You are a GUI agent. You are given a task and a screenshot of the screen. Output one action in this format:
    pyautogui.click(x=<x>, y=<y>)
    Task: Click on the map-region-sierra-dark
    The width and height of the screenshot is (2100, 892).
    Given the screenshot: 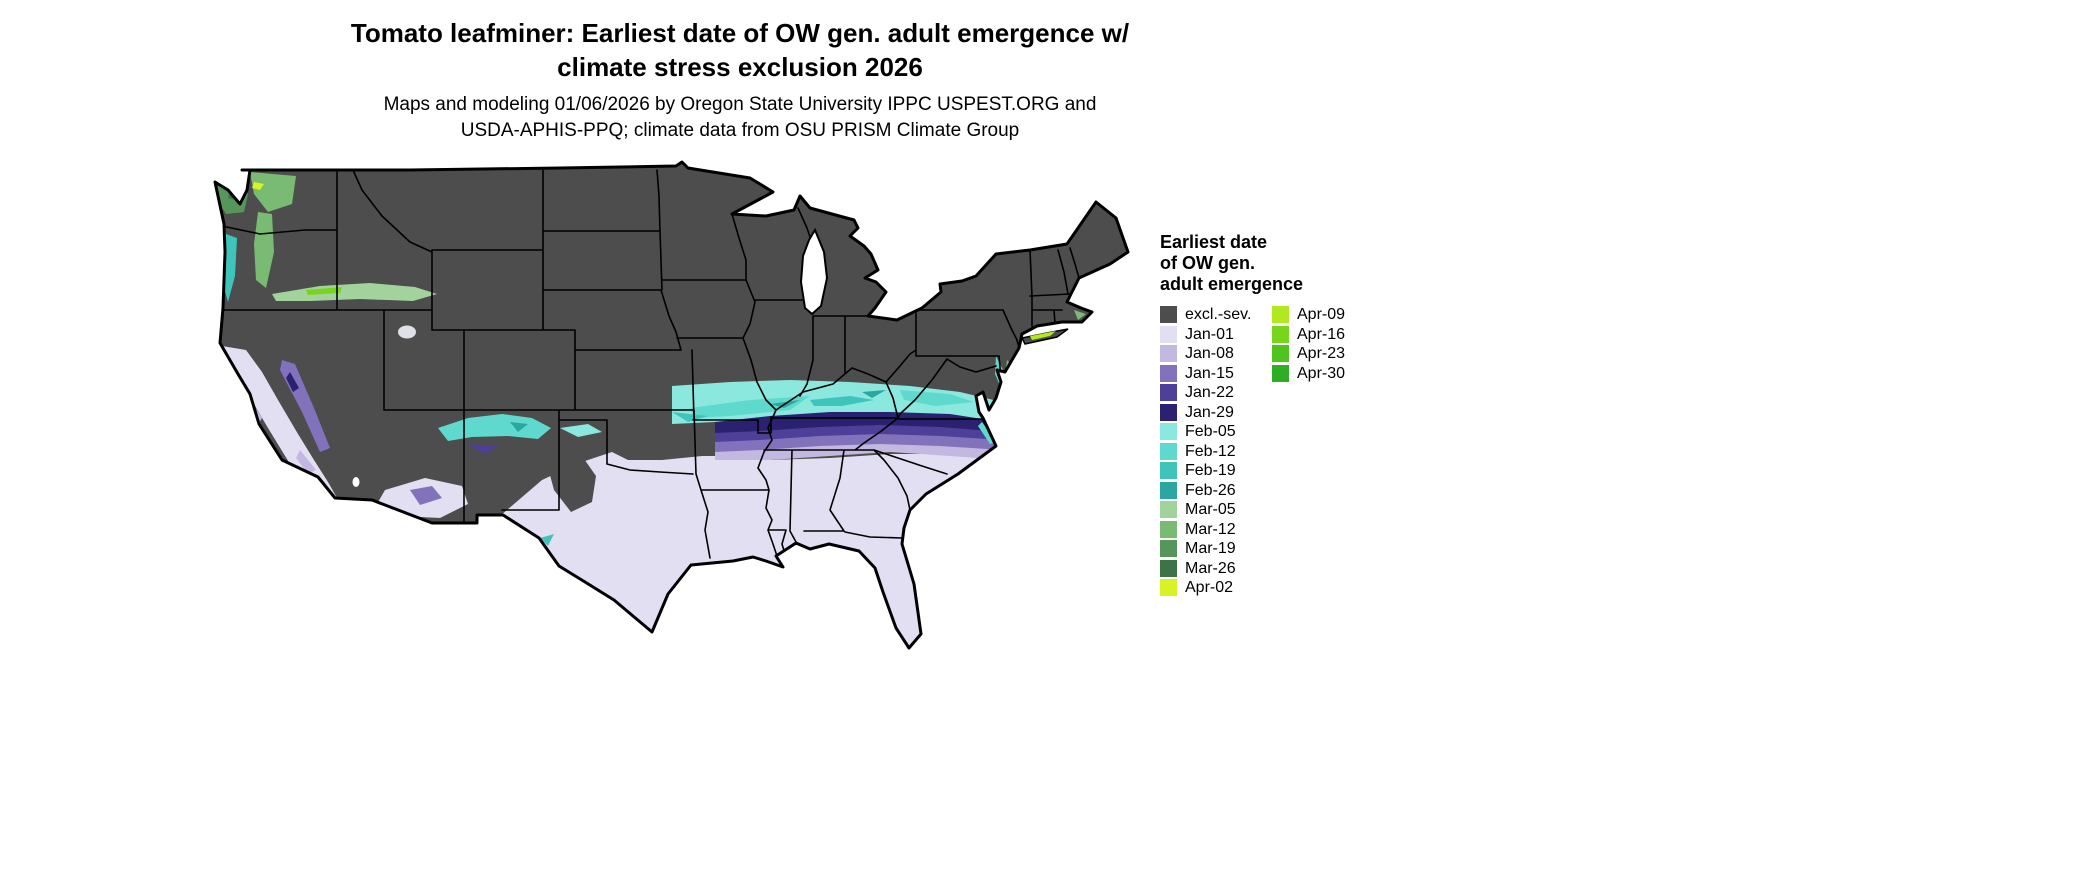 What is the action you would take?
    pyautogui.click(x=292, y=382)
    